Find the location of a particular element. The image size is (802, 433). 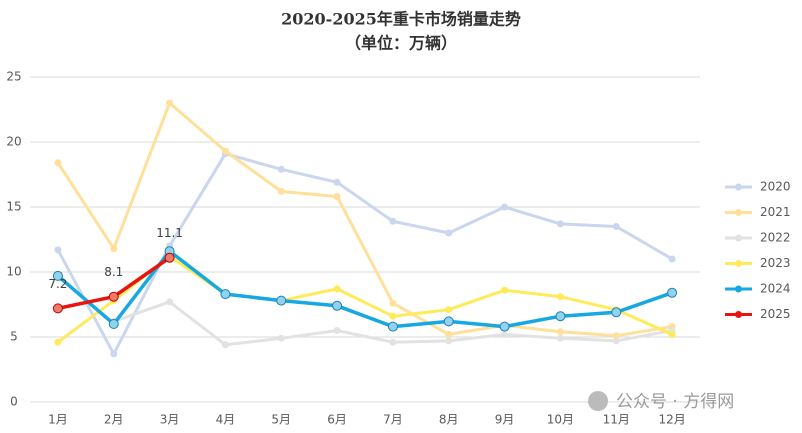

legend-label: 2025 is located at coordinates (775, 314).